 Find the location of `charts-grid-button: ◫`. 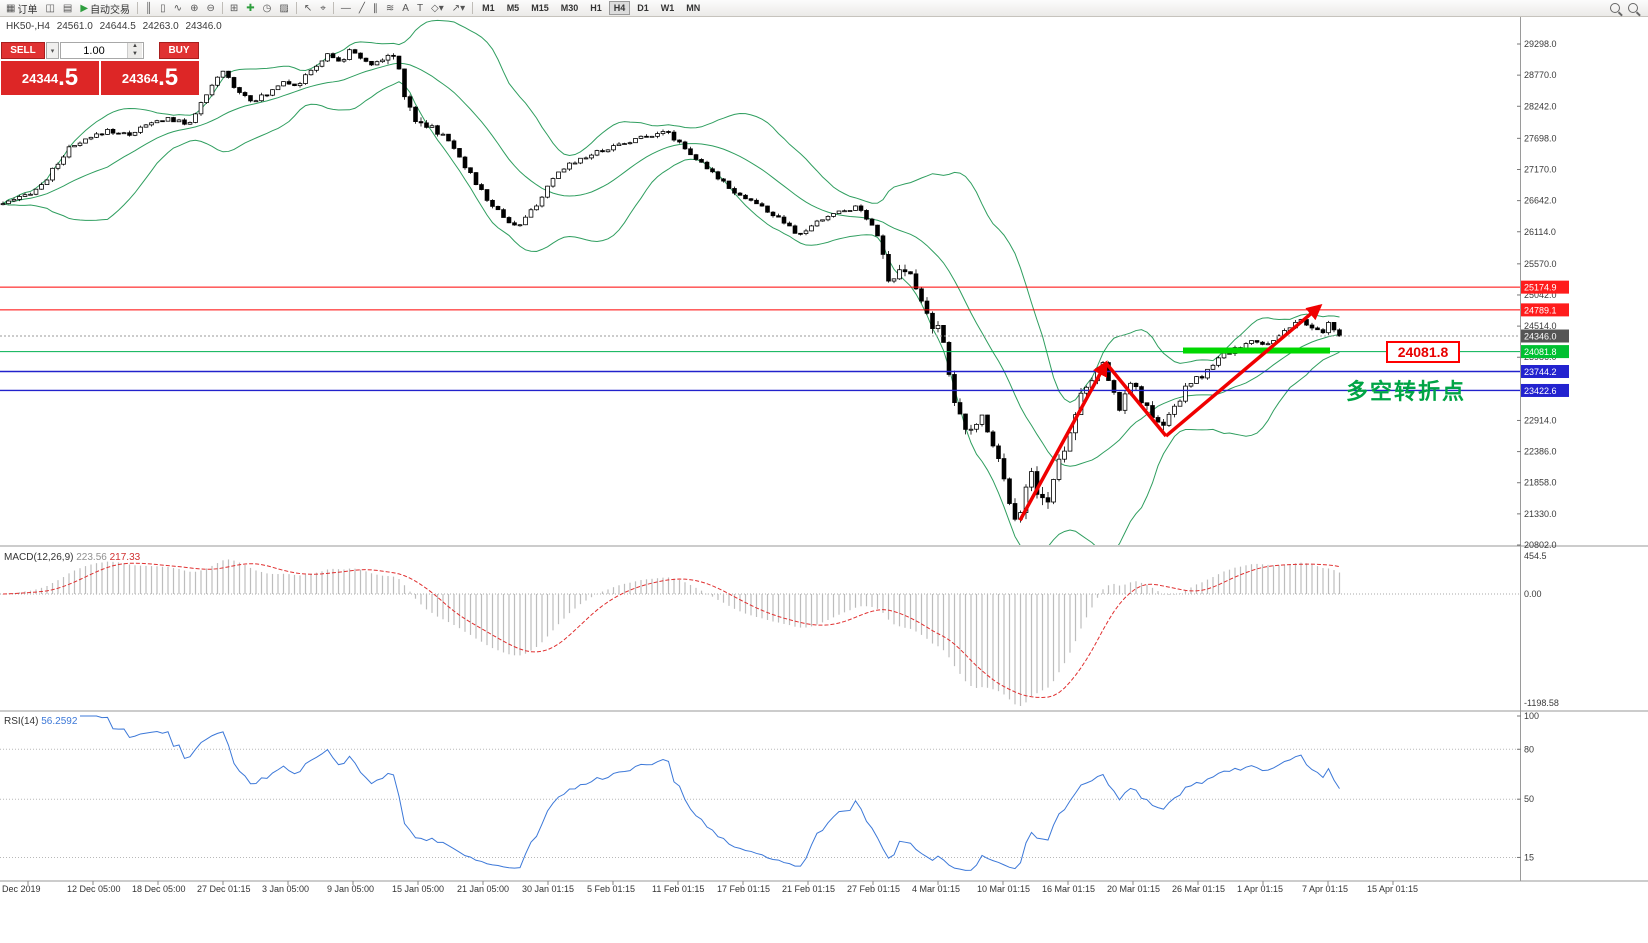

charts-grid-button: ◫ is located at coordinates (49, 8).